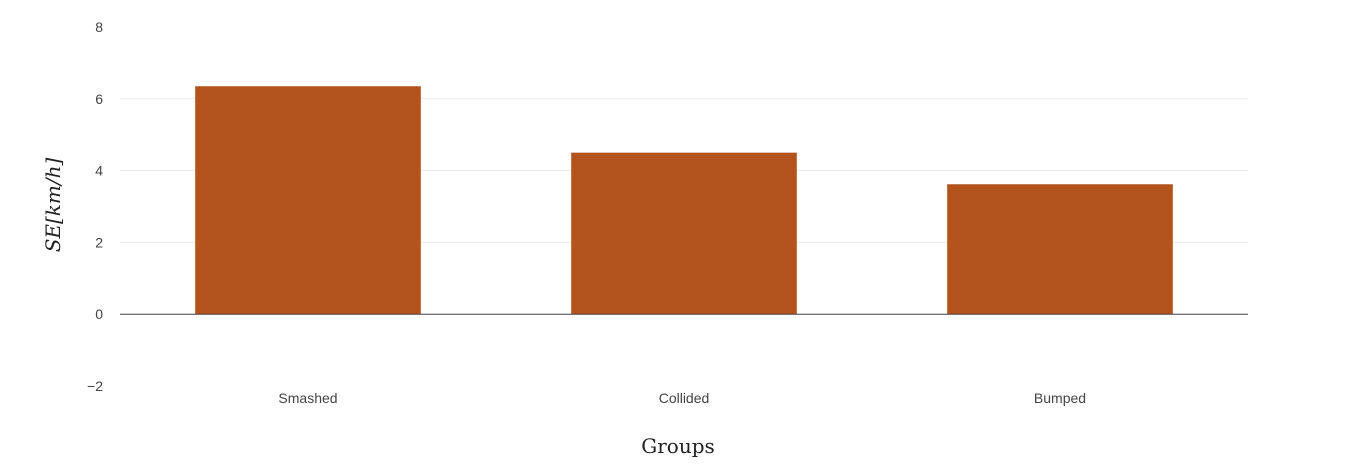 The width and height of the screenshot is (1363, 474). What do you see at coordinates (1060, 249) in the screenshot?
I see `bar-bumped` at bounding box center [1060, 249].